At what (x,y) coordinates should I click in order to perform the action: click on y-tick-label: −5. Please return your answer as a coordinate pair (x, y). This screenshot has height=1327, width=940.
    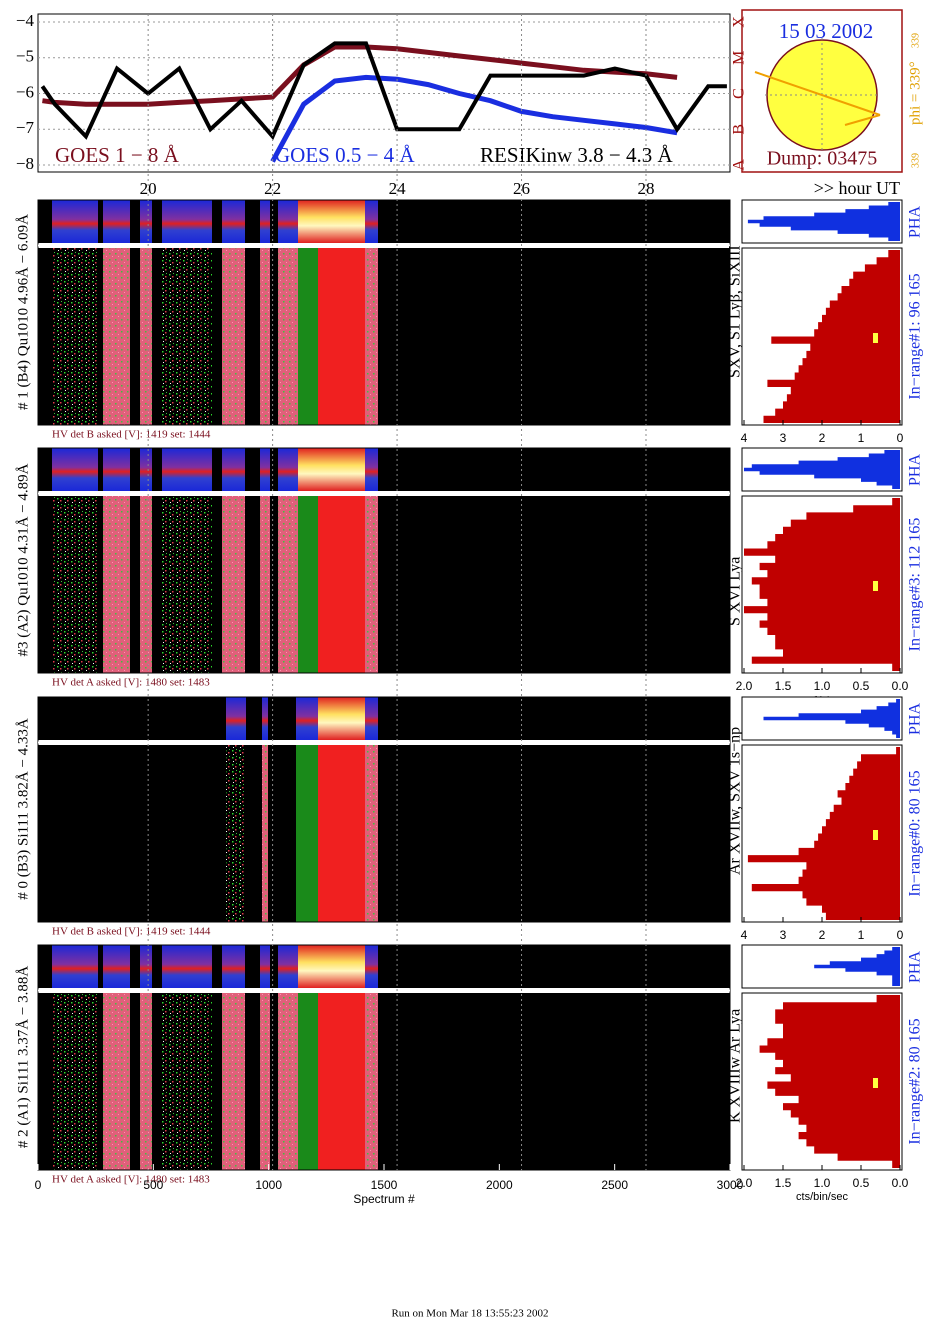
    Looking at the image, I should click on (25, 56).